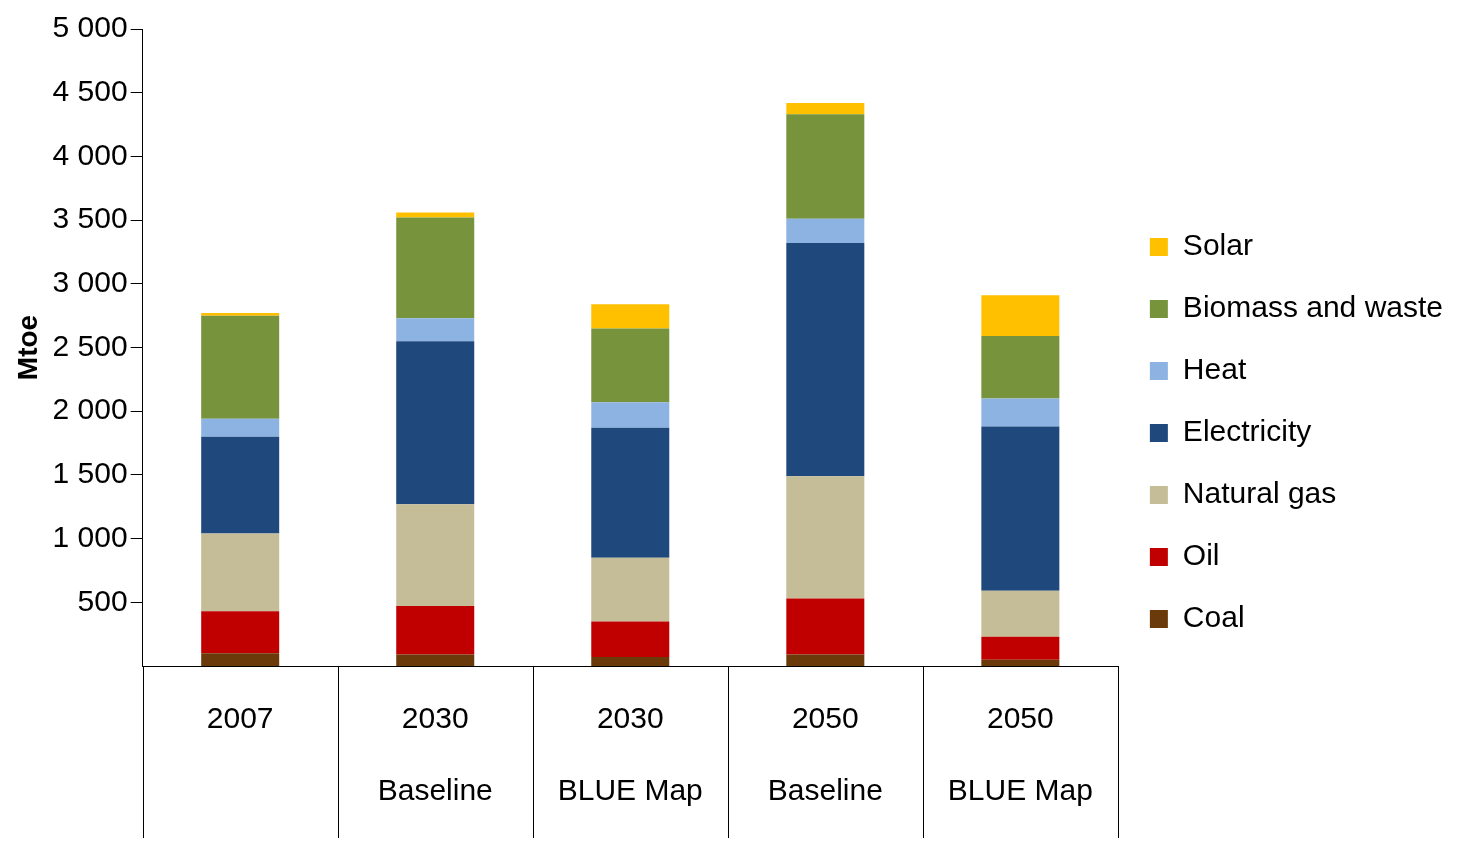  I want to click on category-label: 2050 BLUE Map, so click(1020, 754).